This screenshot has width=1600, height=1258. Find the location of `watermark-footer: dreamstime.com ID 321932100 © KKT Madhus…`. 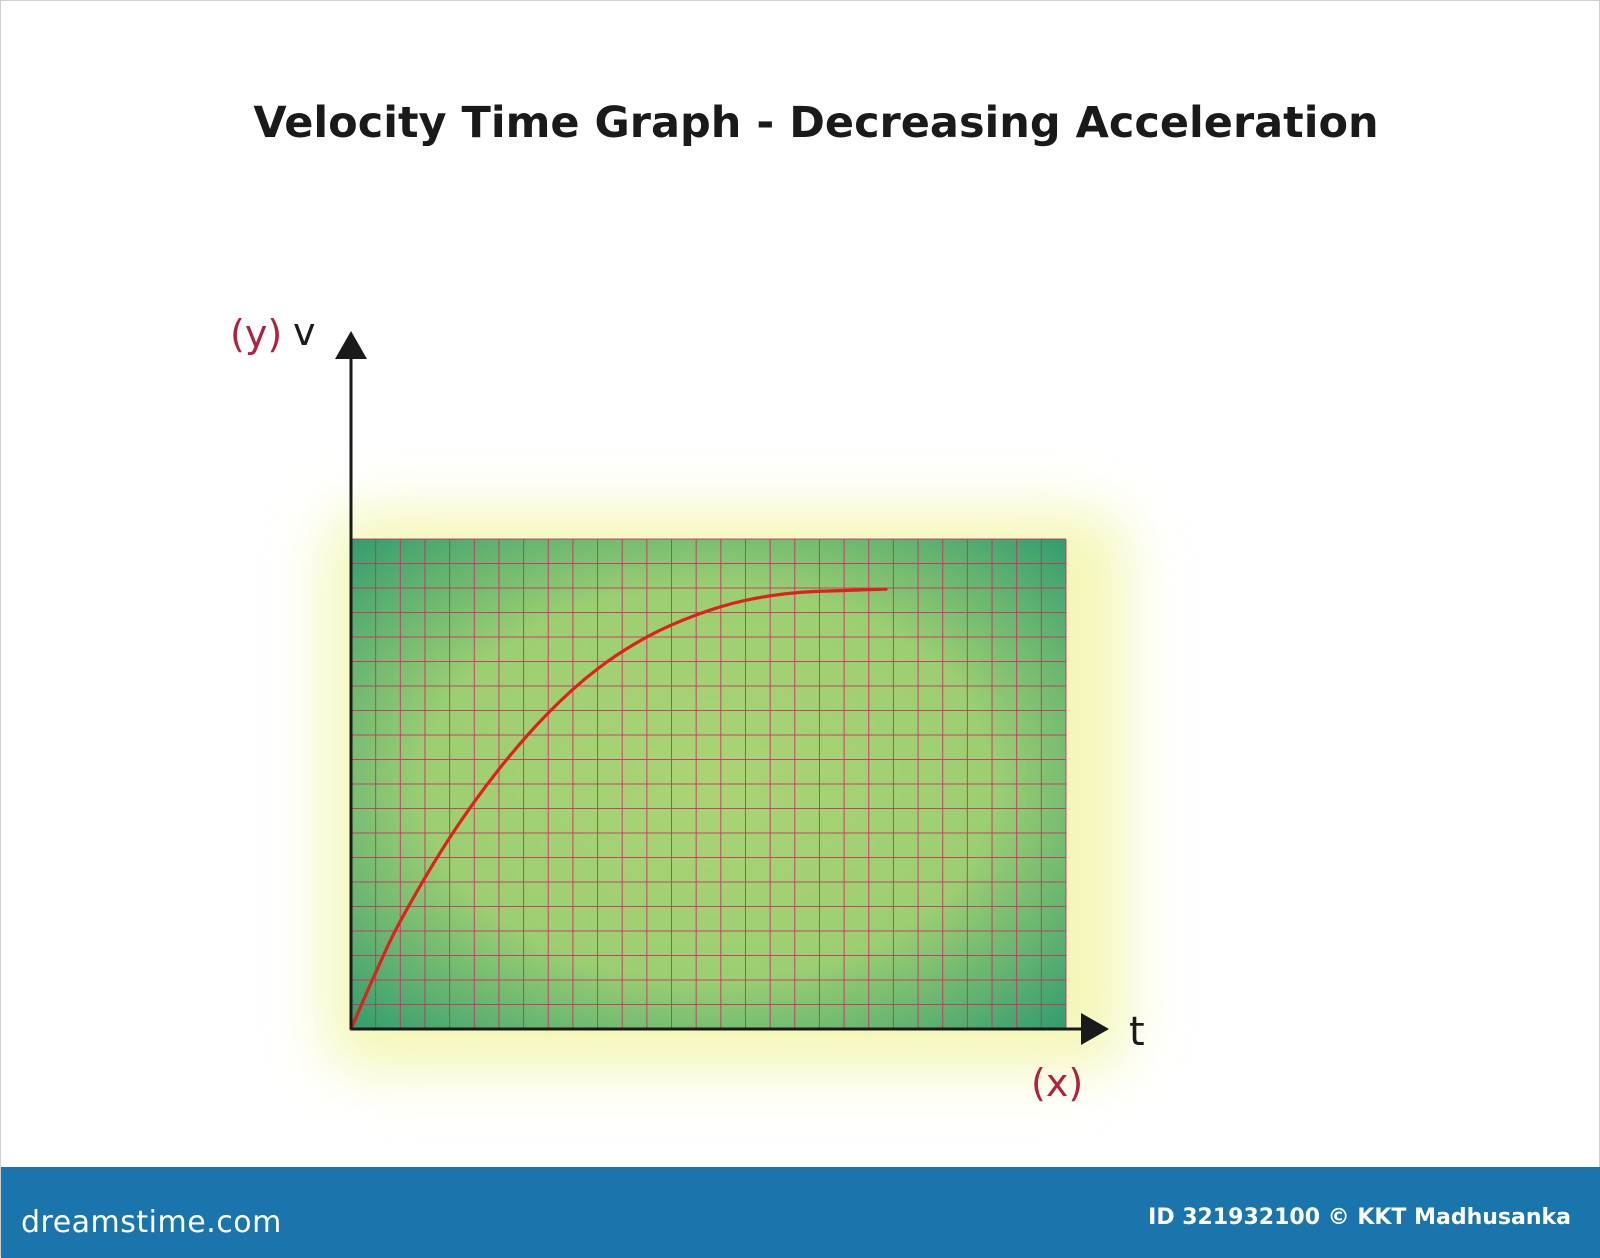

watermark-footer: dreamstime.com ID 321932100 © KKT Madhus… is located at coordinates (800, 1212).